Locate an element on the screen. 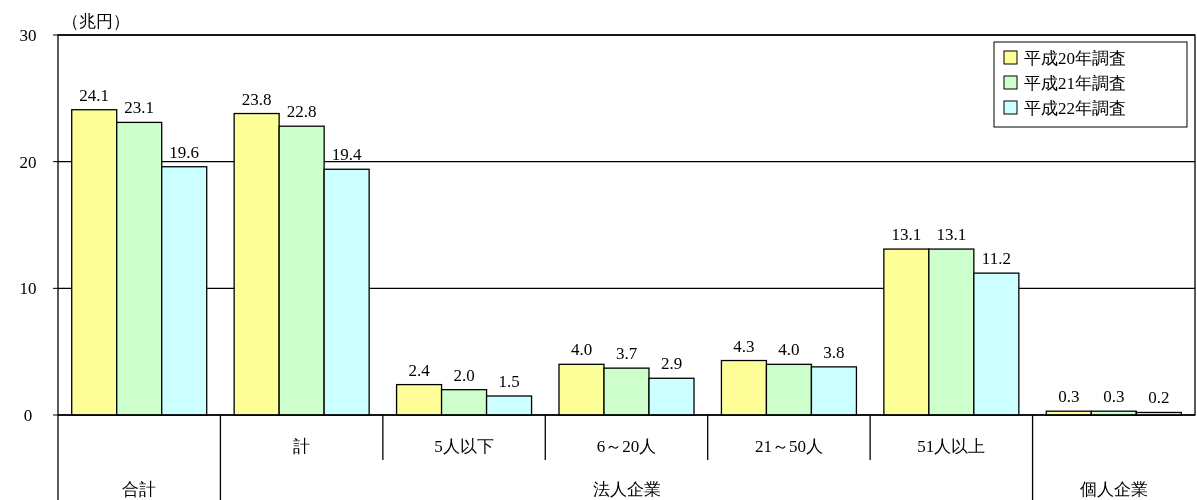  y-tick-label: 30 is located at coordinates (28, 35).